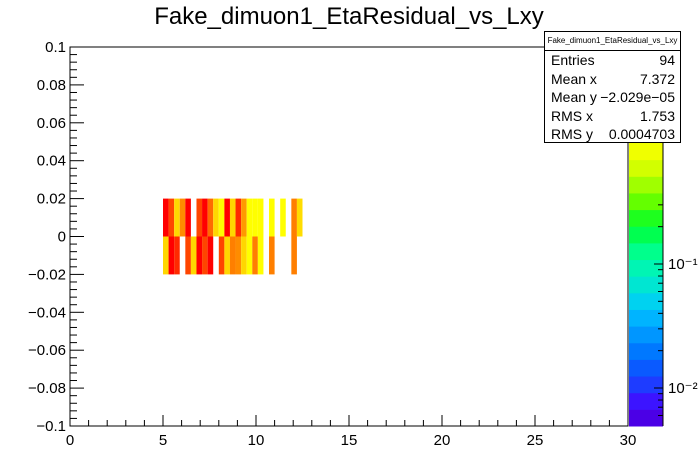 This screenshot has height=474, width=698. Describe the element at coordinates (572, 115) in the screenshot. I see `stat-label: RMS x` at that location.